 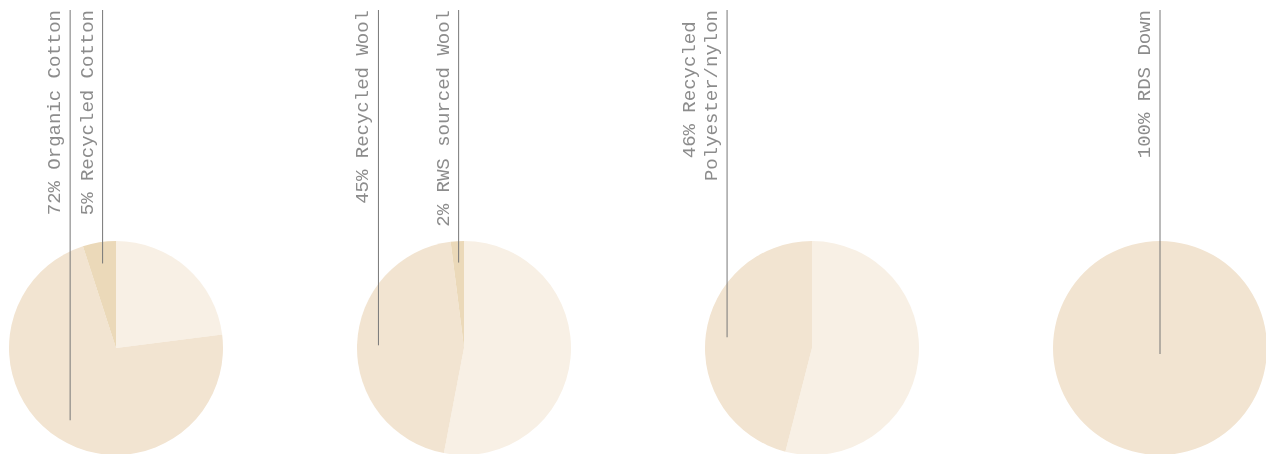 I want to click on slice-label: 45% Recycled Wool, so click(x=363, y=107).